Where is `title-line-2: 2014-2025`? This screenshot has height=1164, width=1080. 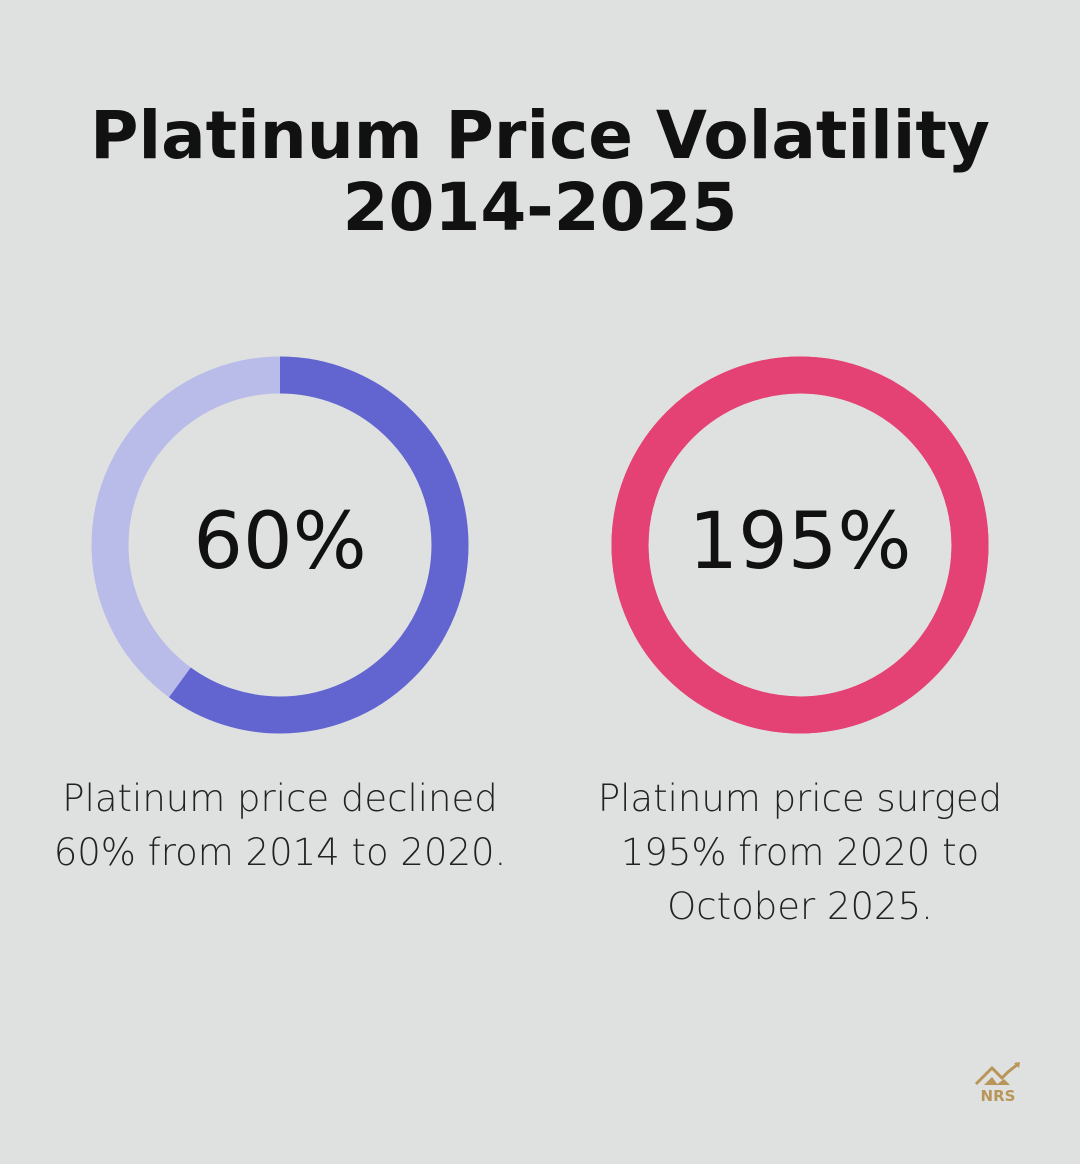 title-line-2: 2014-2025 is located at coordinates (540, 207).